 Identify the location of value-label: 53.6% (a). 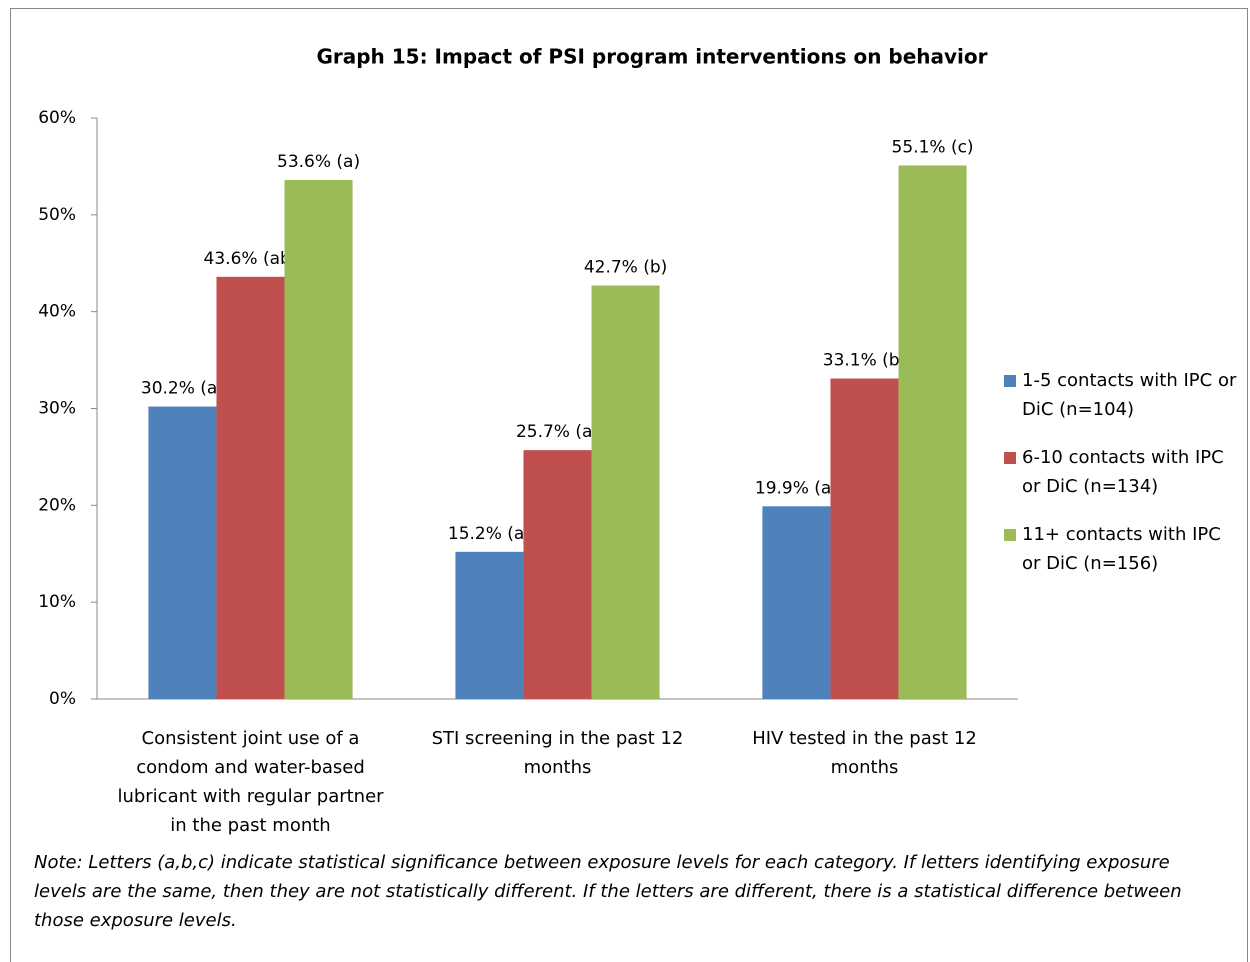
(318, 162).